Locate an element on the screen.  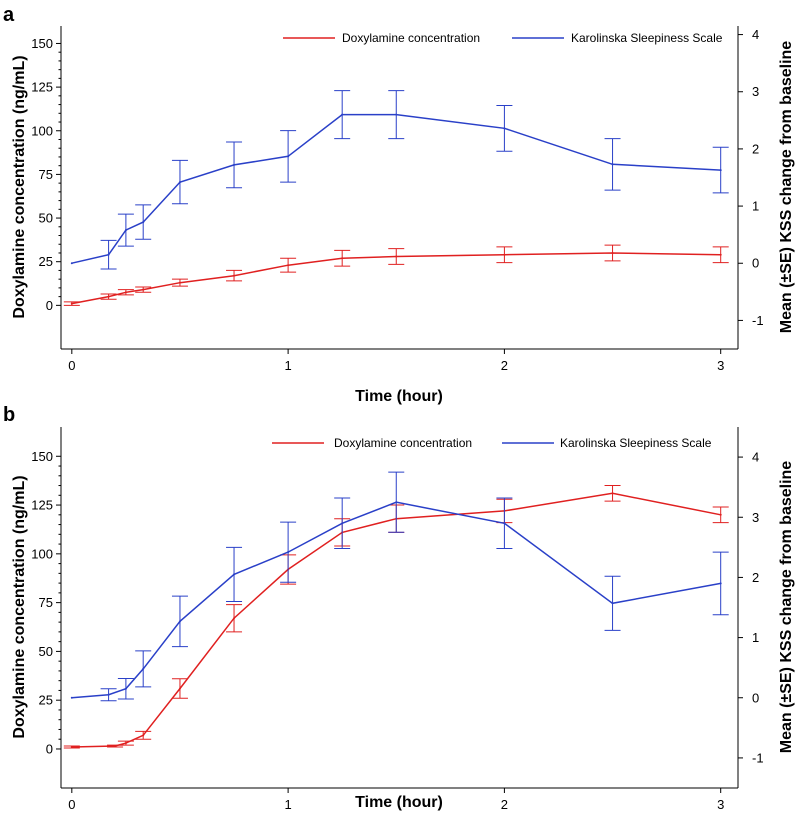
panel-b-x-ticks: 0 1 2 3 is located at coordinates (396, 800).